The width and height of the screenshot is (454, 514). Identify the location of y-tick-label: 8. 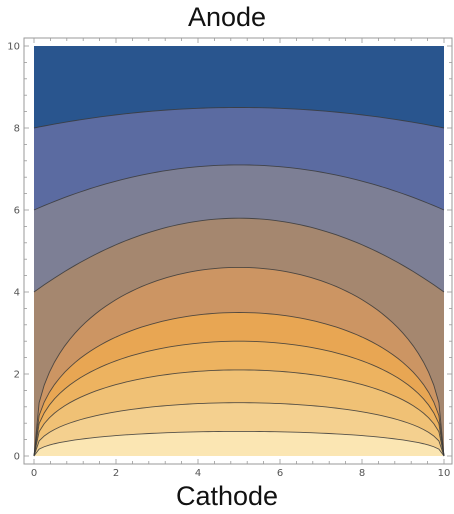
(17, 129).